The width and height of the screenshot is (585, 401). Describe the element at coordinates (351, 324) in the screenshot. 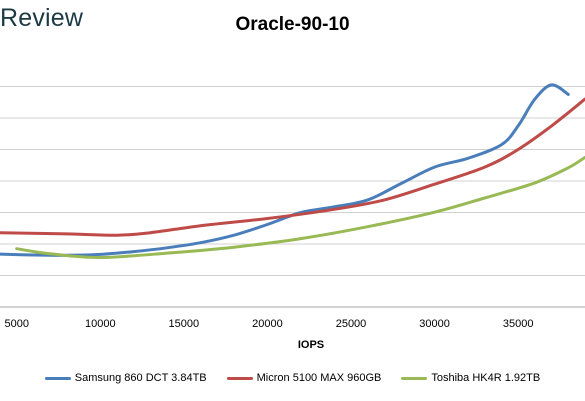

I see `x-tick-label: 25000` at that location.